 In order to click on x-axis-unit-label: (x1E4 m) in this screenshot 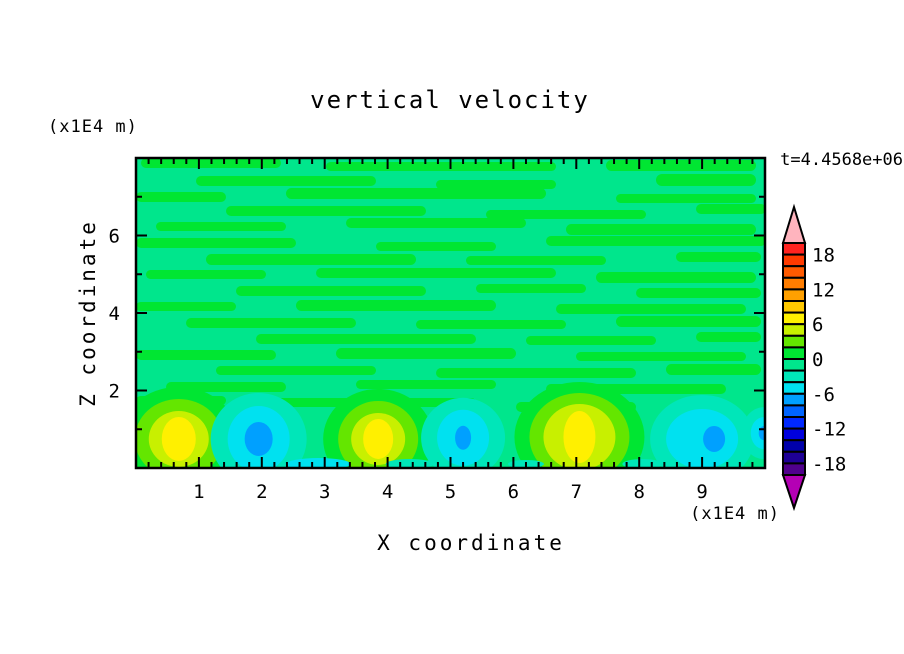, I will do `click(735, 514)`.